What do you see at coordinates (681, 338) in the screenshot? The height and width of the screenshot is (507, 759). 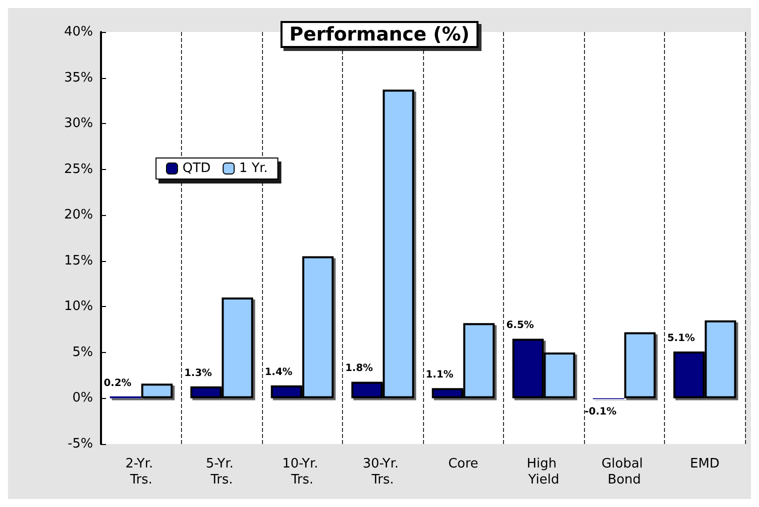 I see `data-label: 5.1%` at bounding box center [681, 338].